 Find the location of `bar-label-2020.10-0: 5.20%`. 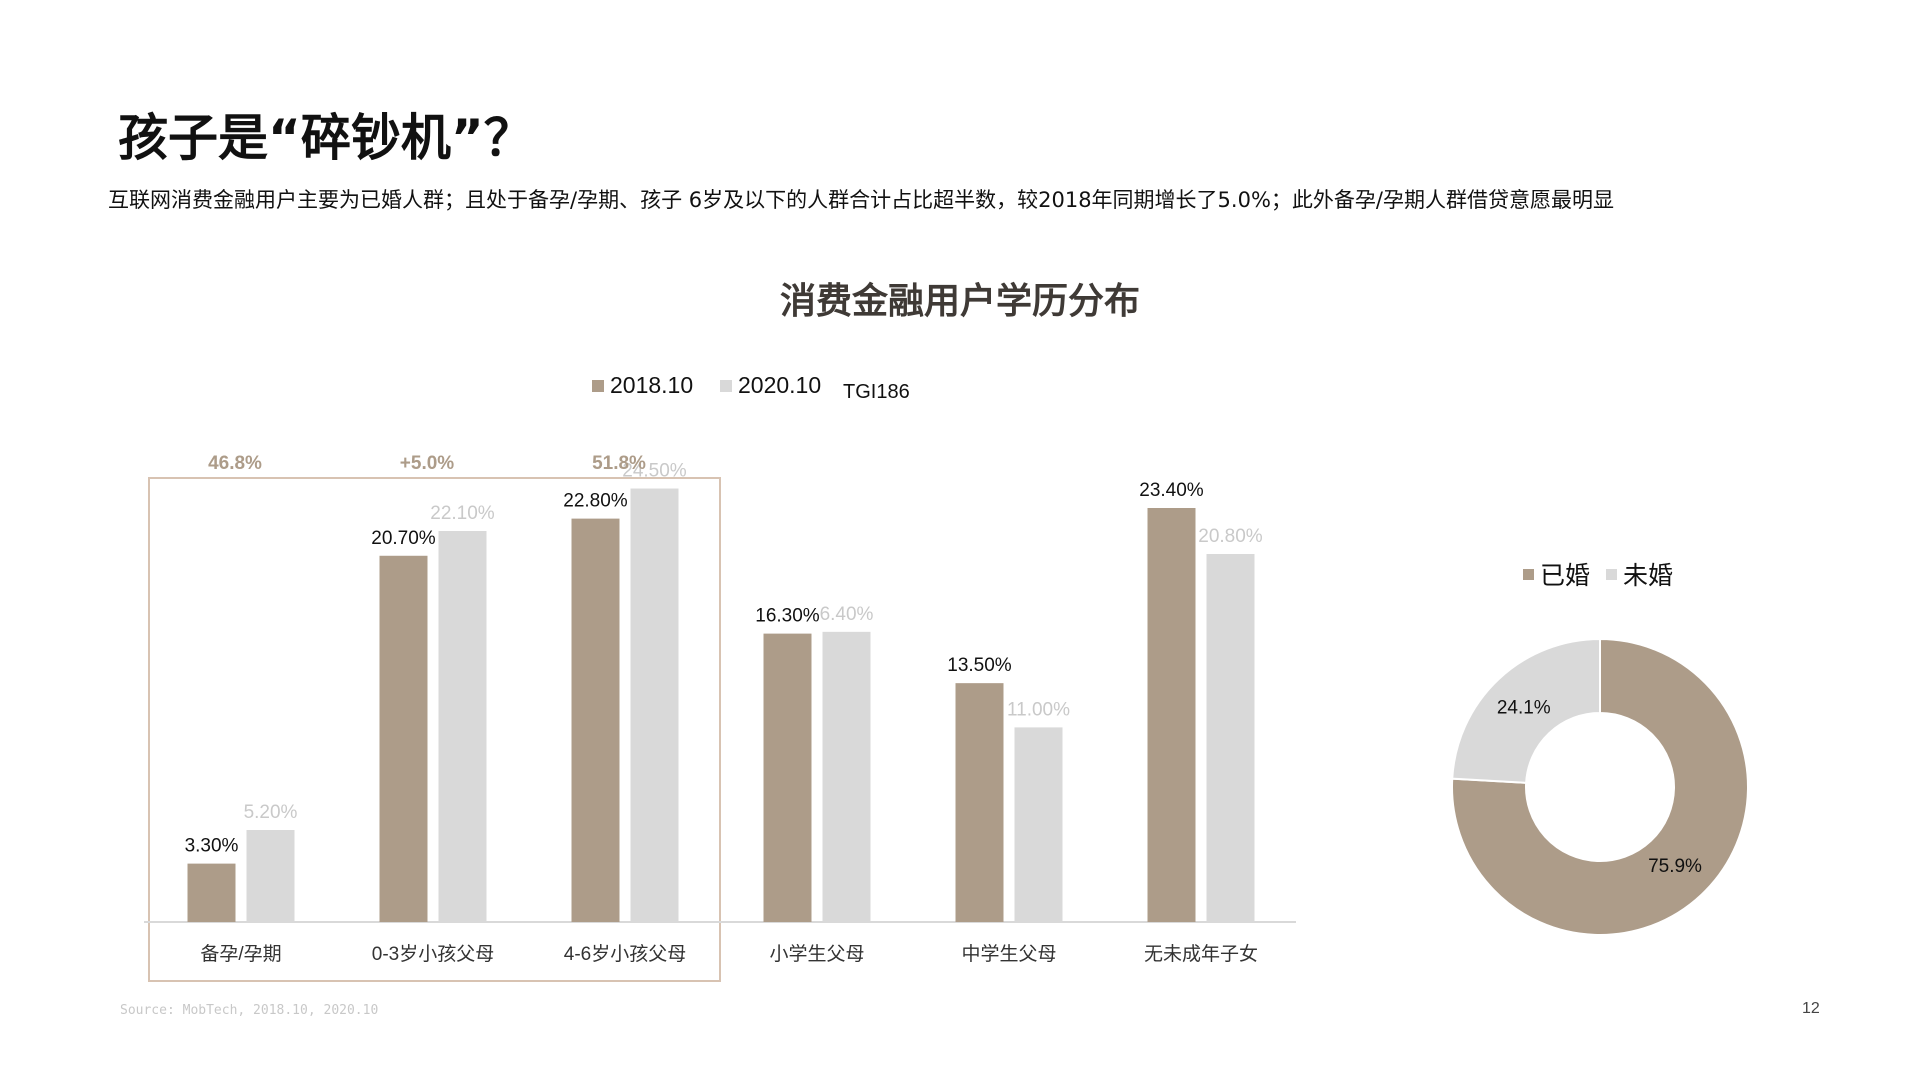

bar-label-2020.10-0: 5.20% is located at coordinates (271, 812).